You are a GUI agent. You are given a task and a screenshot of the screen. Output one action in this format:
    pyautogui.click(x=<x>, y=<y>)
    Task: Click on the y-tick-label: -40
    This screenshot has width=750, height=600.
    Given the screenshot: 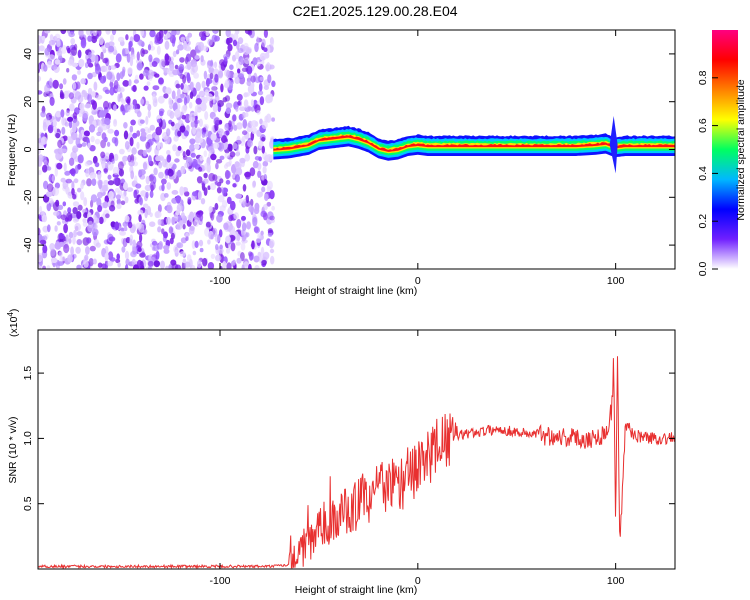 What is the action you would take?
    pyautogui.click(x=28, y=244)
    